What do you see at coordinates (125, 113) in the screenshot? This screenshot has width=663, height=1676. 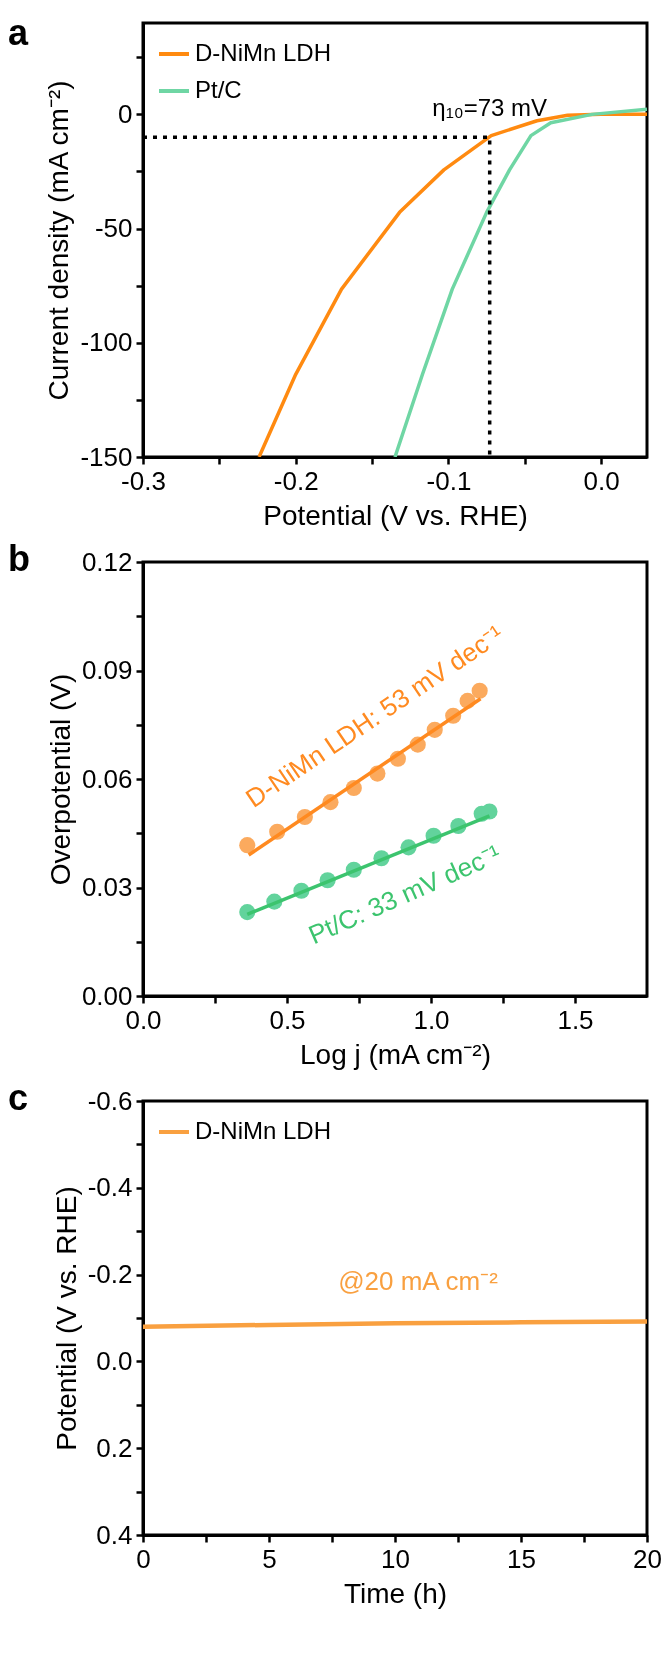 I see `y-tick-label: 0` at bounding box center [125, 113].